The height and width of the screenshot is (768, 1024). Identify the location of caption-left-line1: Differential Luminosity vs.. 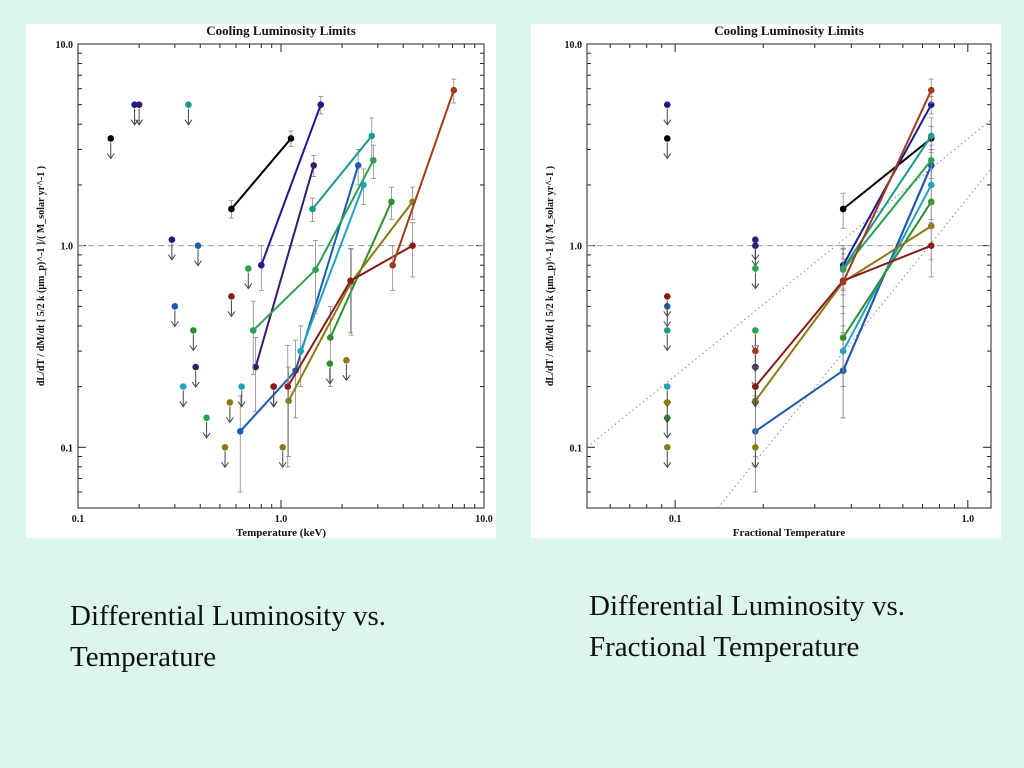
(228, 616).